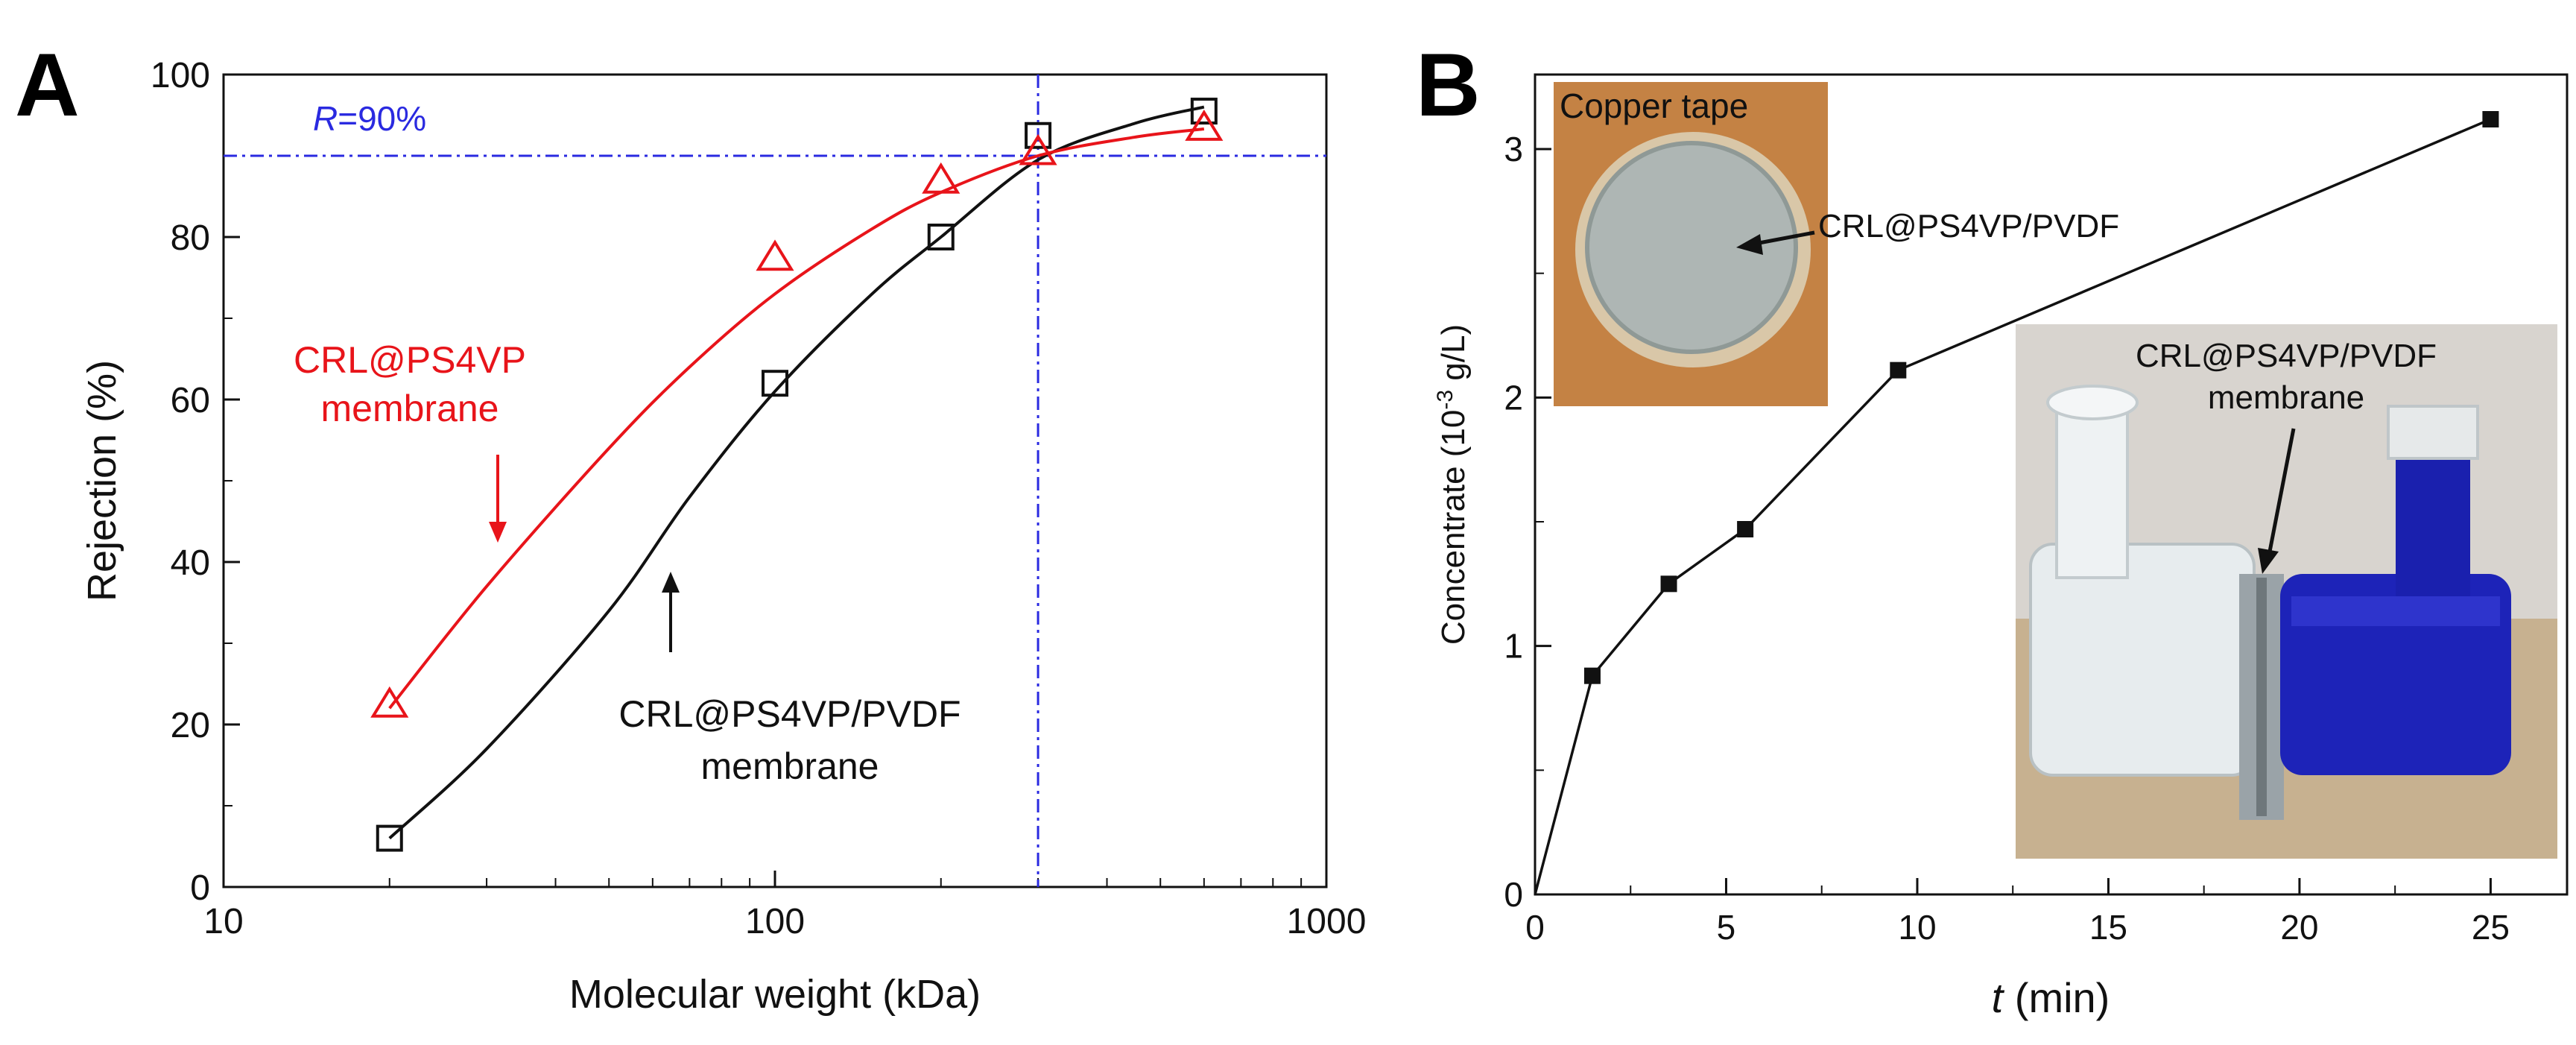 The width and height of the screenshot is (2576, 1045). What do you see at coordinates (2262, 697) in the screenshot?
I see `clamp-inner` at bounding box center [2262, 697].